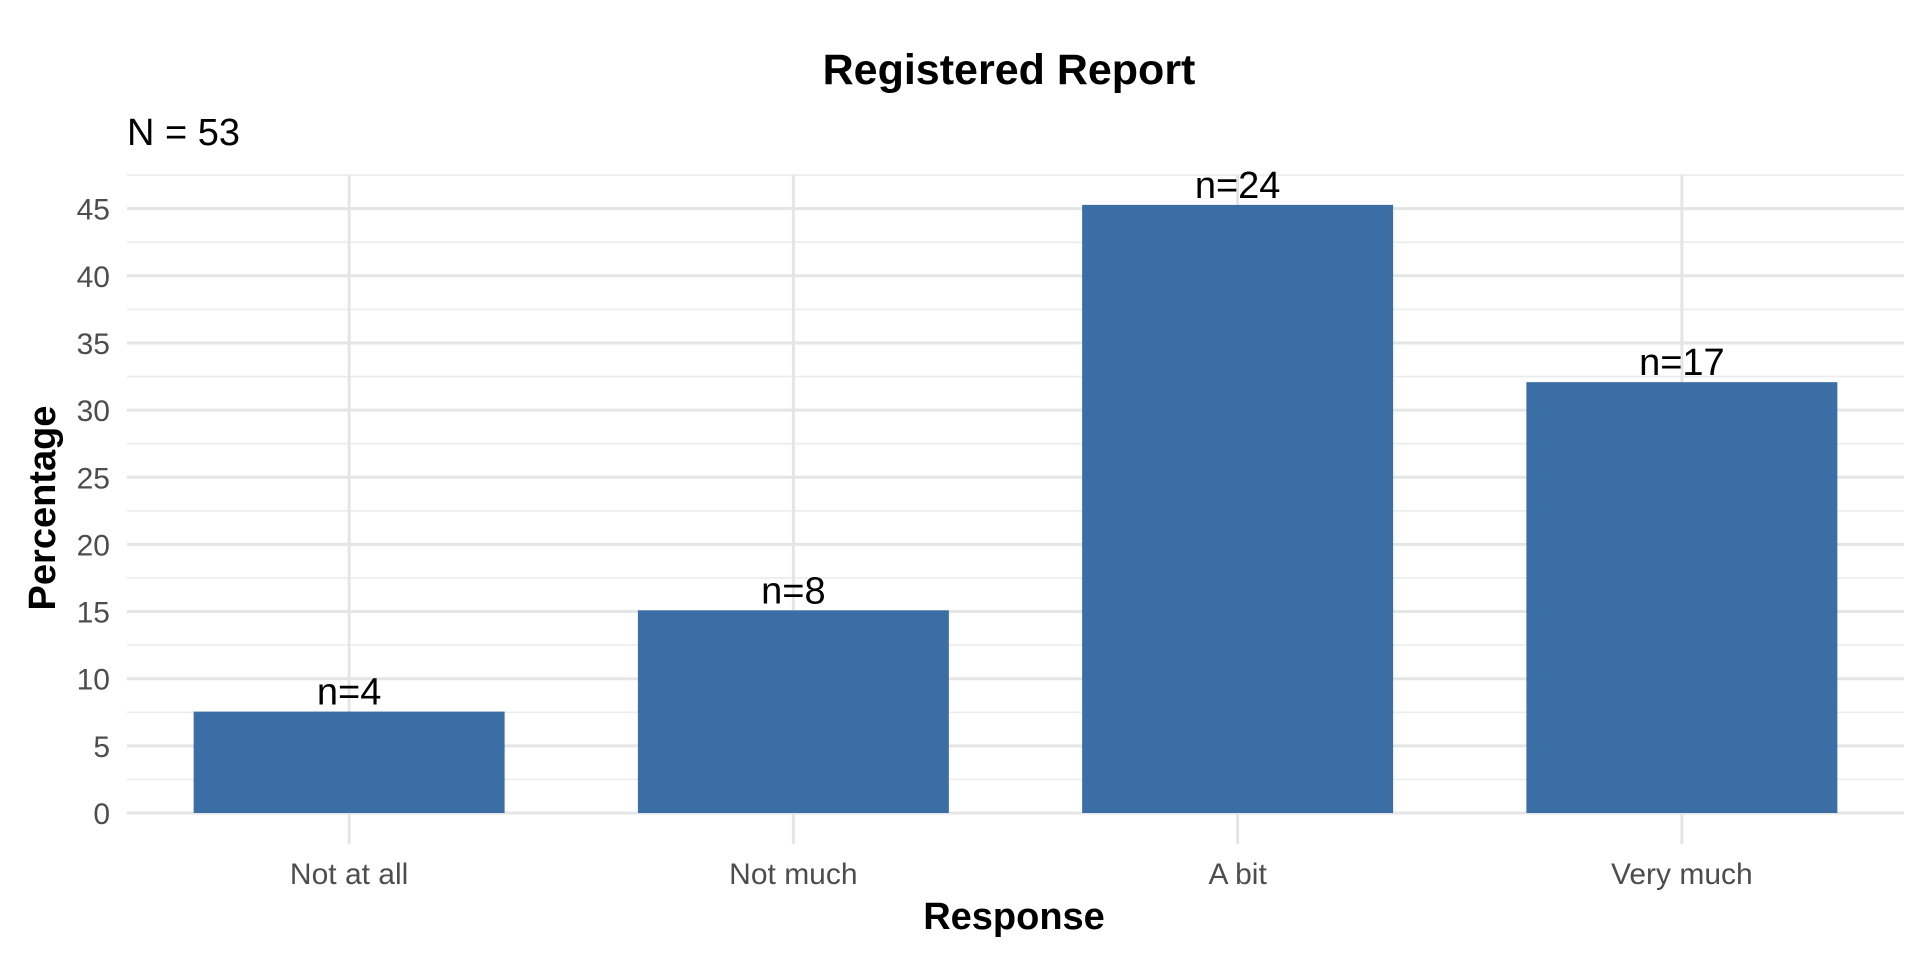 This screenshot has height=960, width=1920. I want to click on y-tick-label: 10, so click(93, 680).